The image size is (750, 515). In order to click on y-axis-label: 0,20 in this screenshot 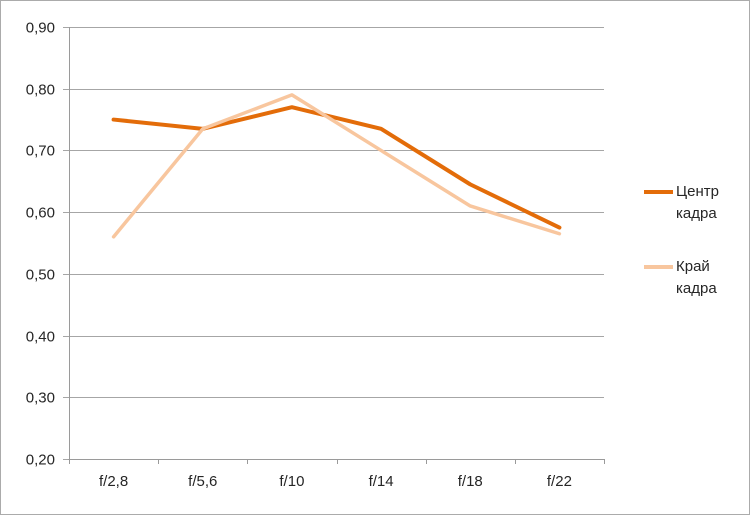, I will do `click(40, 460)`.